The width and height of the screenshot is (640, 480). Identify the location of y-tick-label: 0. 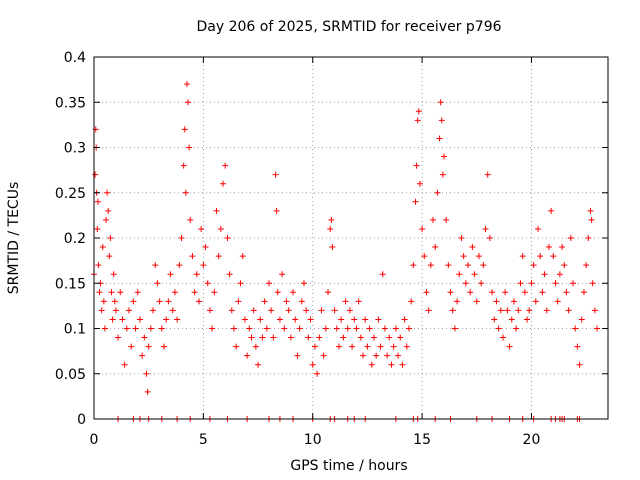
(81, 420).